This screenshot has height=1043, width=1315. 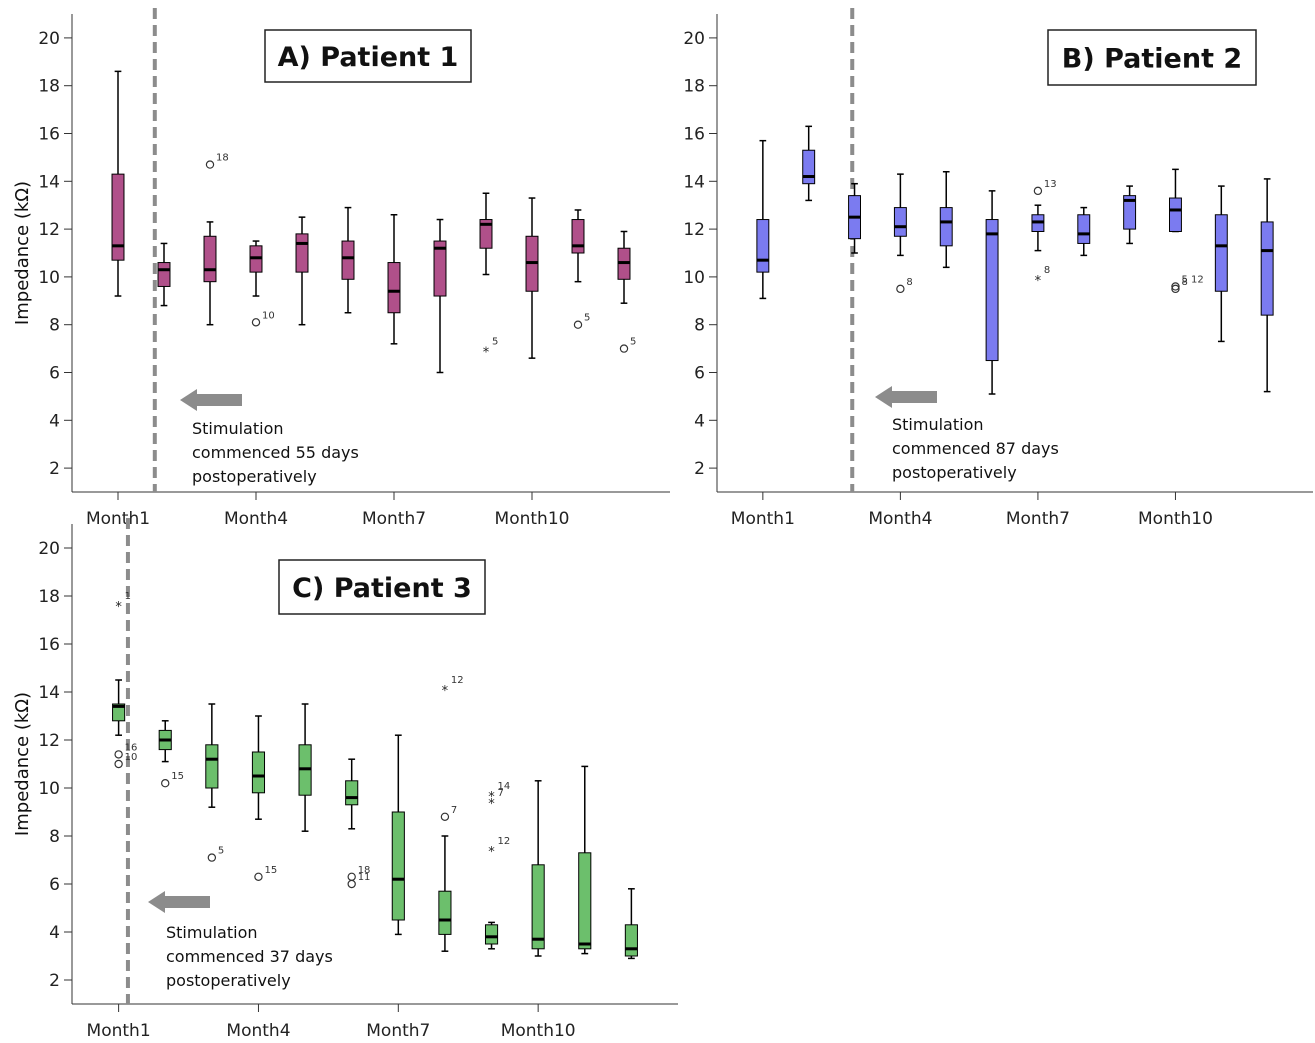 What do you see at coordinates (457, 680) in the screenshot?
I see `outlier-label: 12` at bounding box center [457, 680].